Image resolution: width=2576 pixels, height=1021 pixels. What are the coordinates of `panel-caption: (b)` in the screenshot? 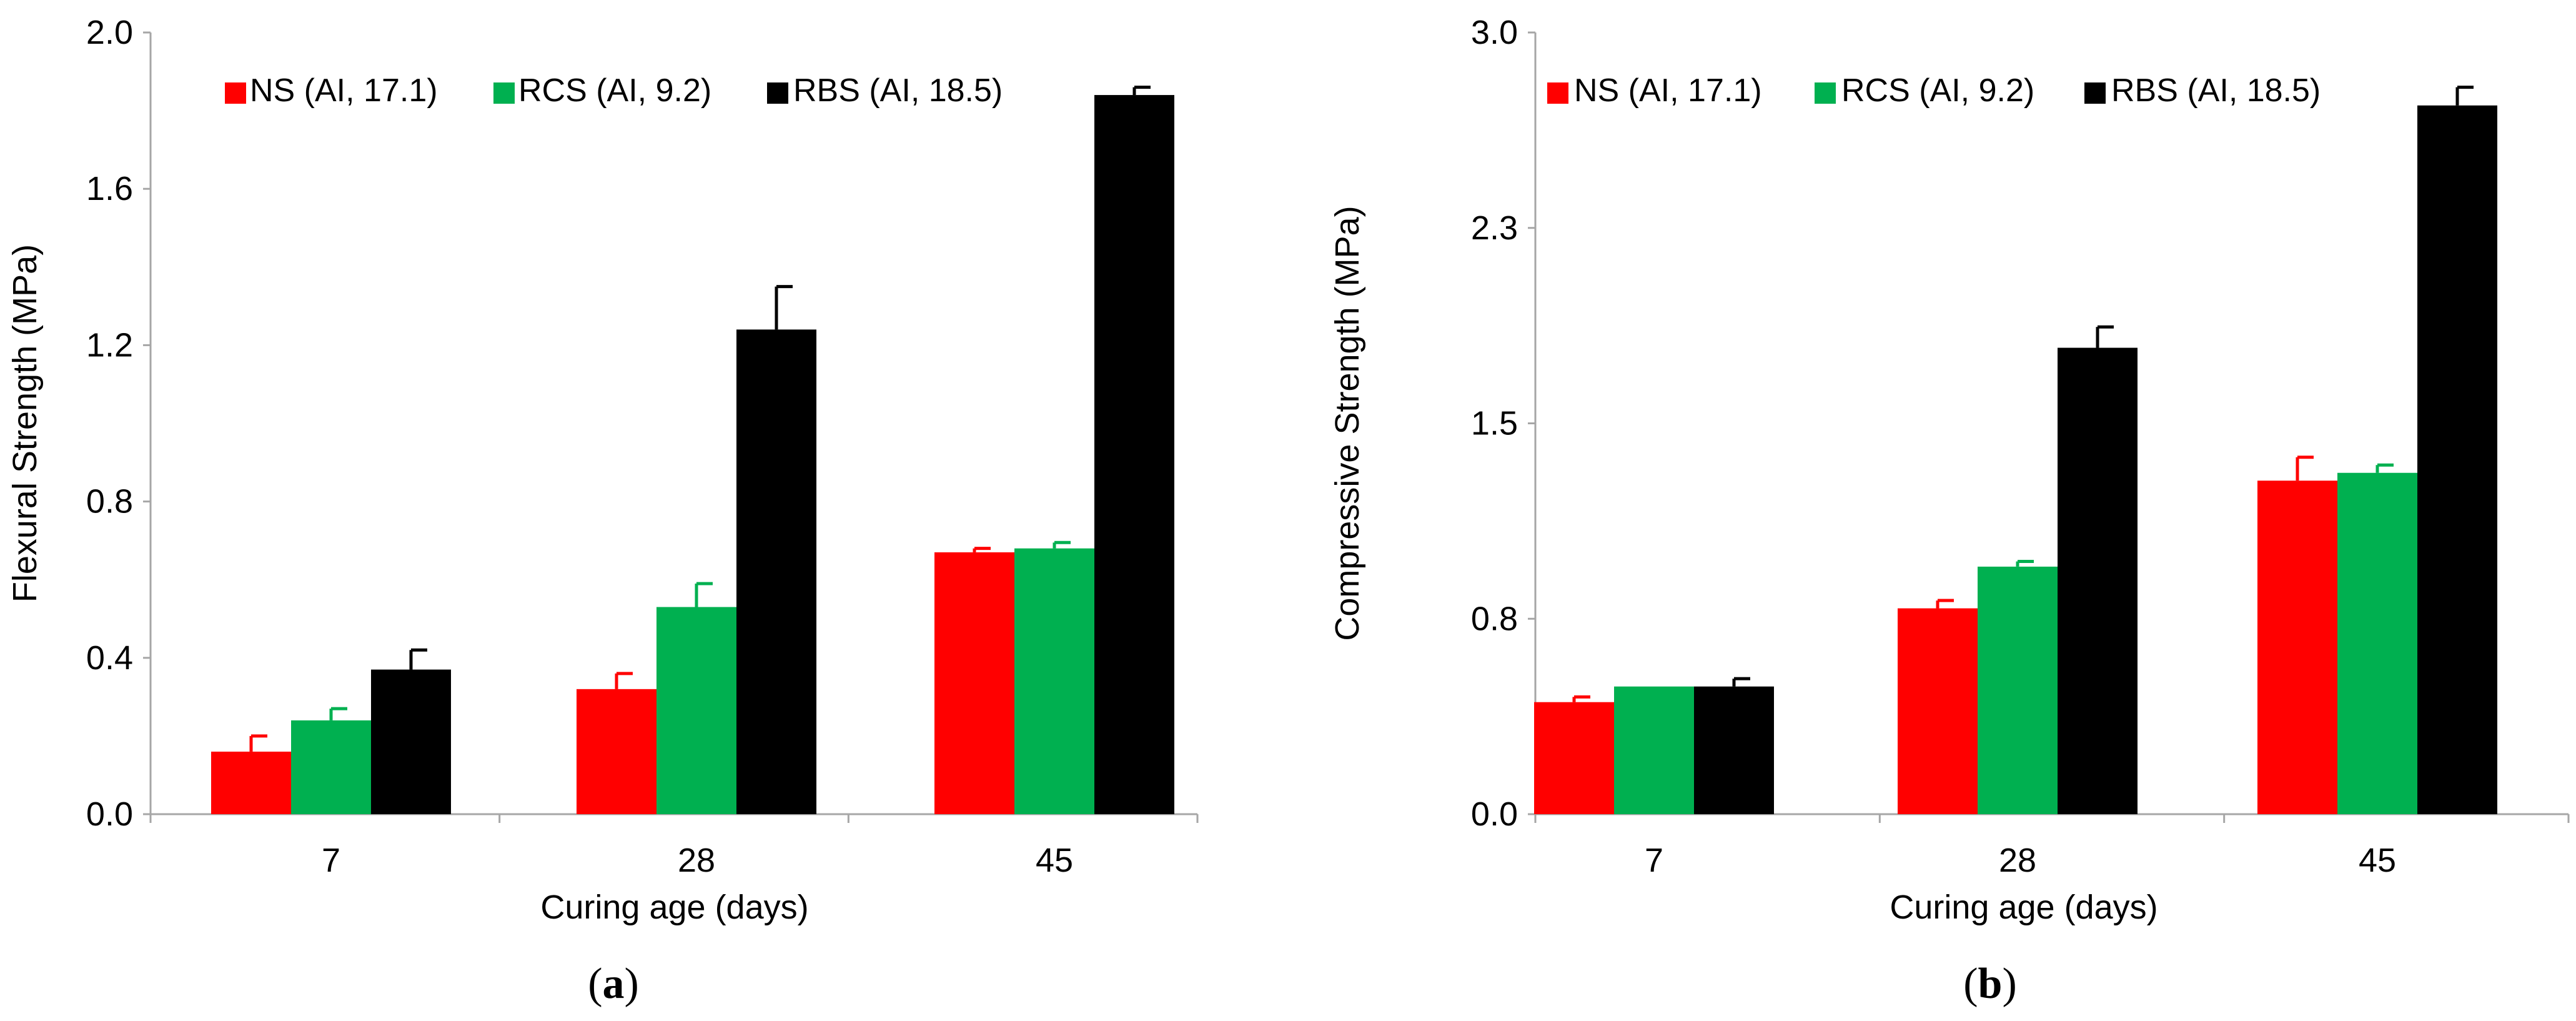 It's located at (1990, 984).